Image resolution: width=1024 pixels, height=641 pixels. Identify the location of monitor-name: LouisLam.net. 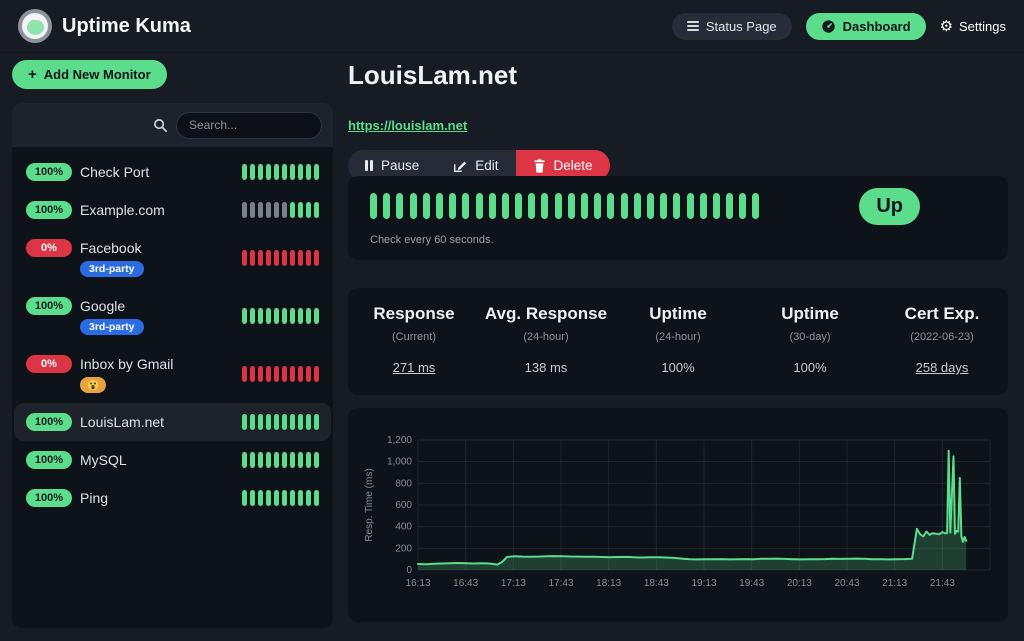
(122, 422).